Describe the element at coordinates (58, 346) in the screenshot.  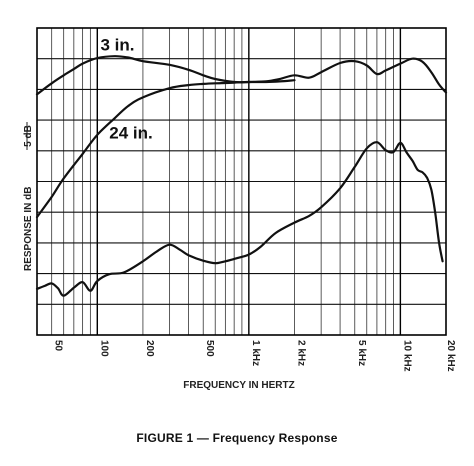
I see `x-tick-label: 50` at that location.